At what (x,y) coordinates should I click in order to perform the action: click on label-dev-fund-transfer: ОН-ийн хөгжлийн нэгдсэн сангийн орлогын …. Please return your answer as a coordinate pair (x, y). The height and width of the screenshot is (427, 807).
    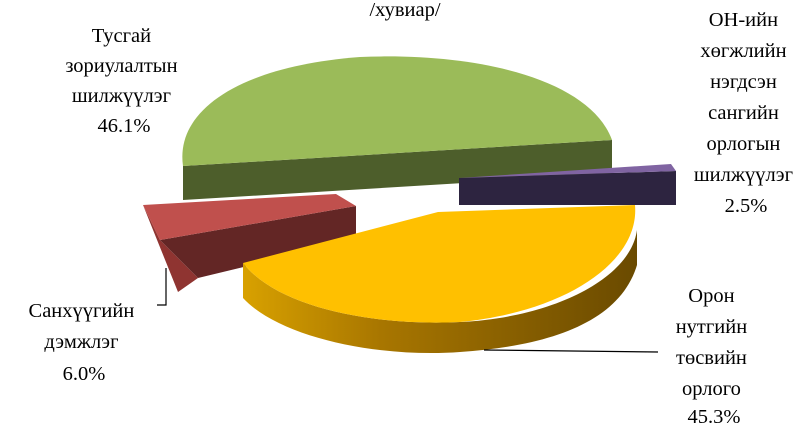
    Looking at the image, I should click on (746, 113).